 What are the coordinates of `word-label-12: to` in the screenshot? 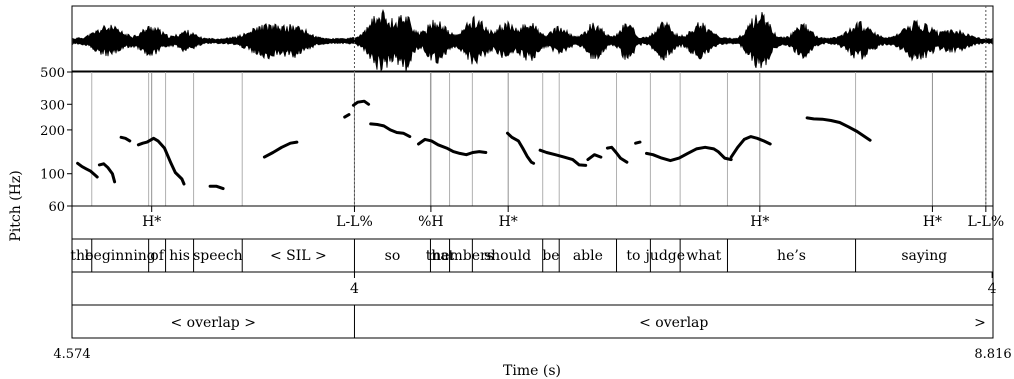 It's located at (633, 256).